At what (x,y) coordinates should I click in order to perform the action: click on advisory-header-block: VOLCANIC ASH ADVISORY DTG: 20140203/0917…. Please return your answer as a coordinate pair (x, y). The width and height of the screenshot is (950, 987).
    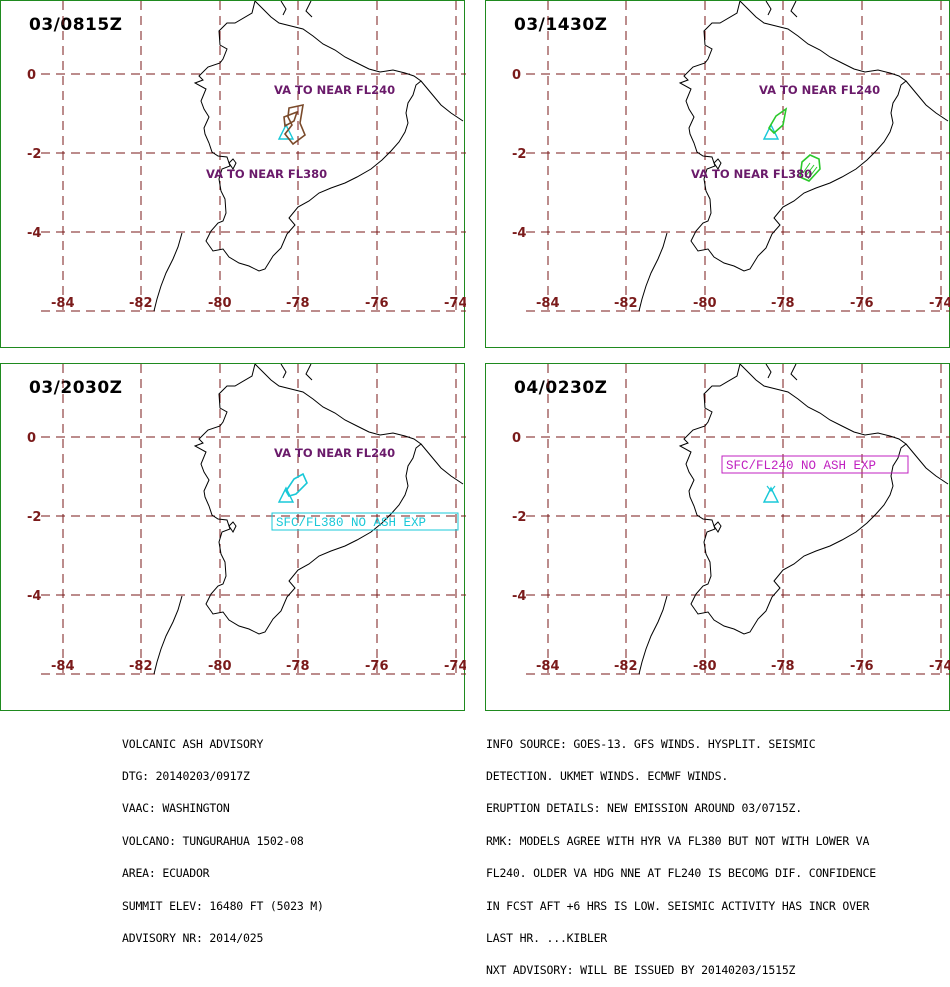
    Looking at the image, I should click on (223, 836).